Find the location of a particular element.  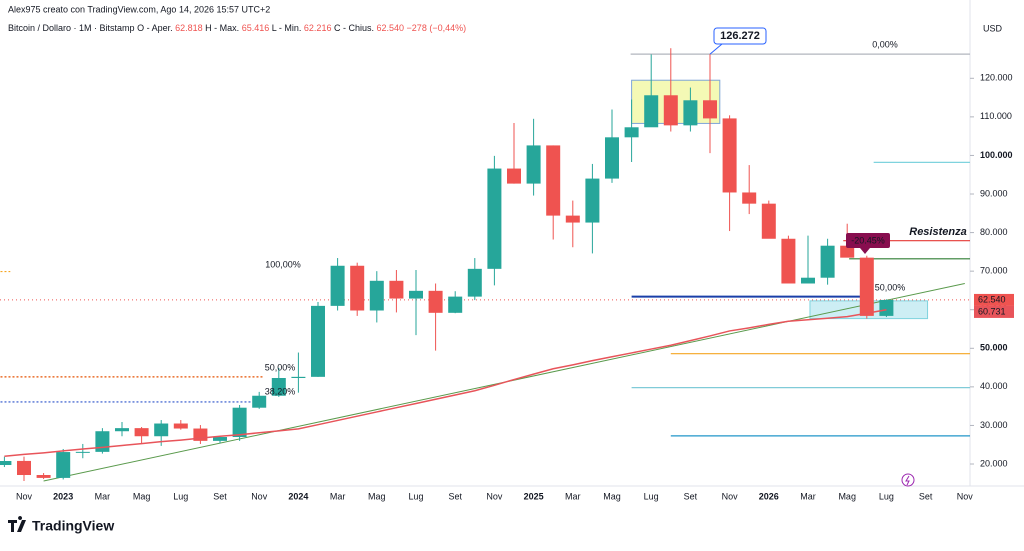

currency: USD is located at coordinates (993, 28).